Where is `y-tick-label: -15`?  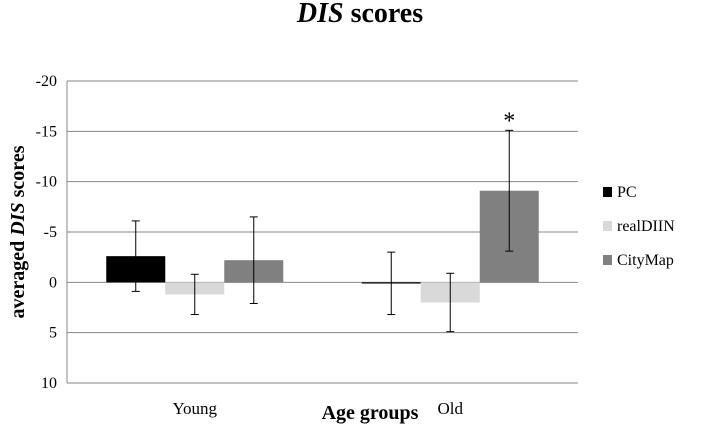 y-tick-label: -15 is located at coordinates (46, 131).